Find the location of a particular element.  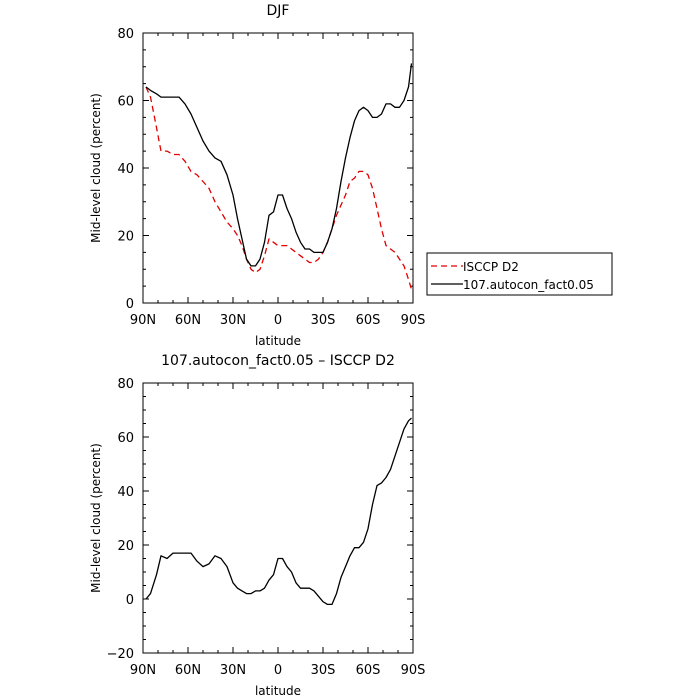

legend: ISCCP D2 107.autocon_fact0.05 is located at coordinates (519, 274).